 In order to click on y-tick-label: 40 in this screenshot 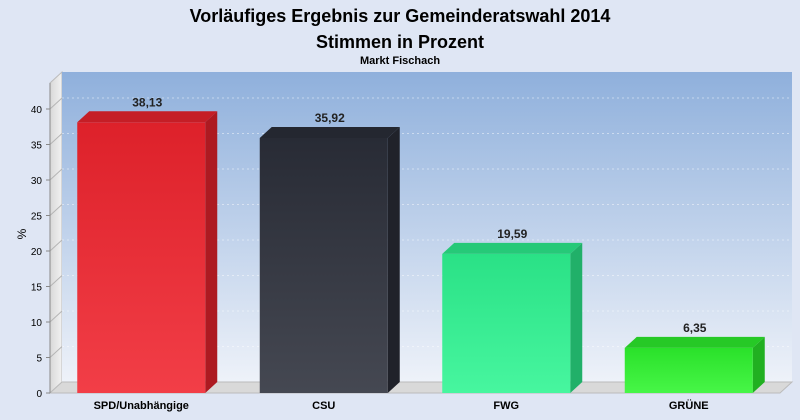, I will do `click(37, 110)`.